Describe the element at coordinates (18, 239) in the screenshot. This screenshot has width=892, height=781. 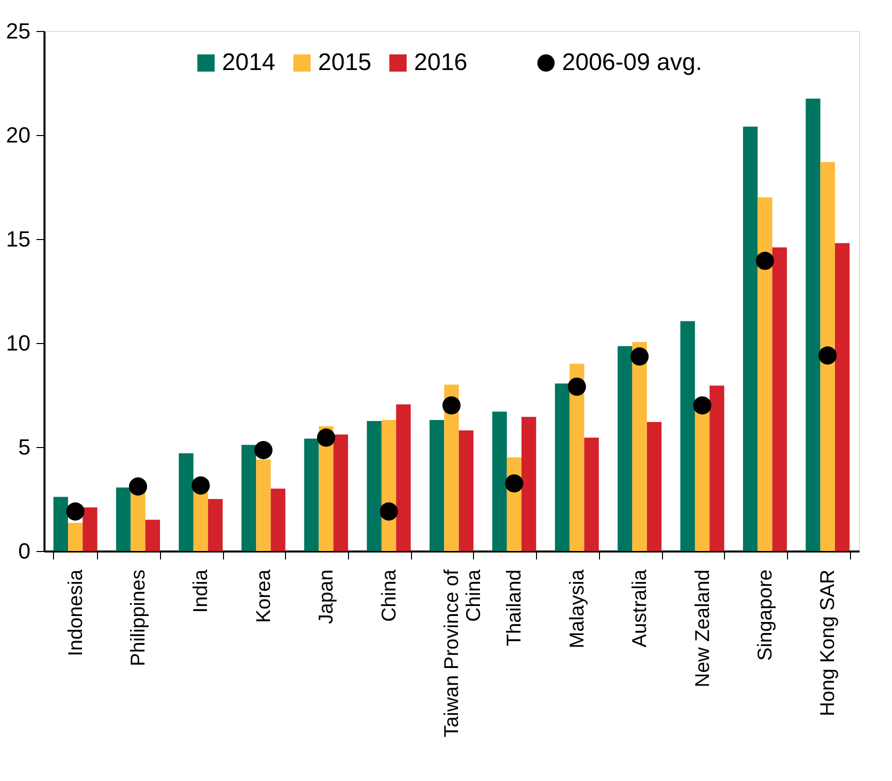
I see `y-tick-label: 15` at that location.